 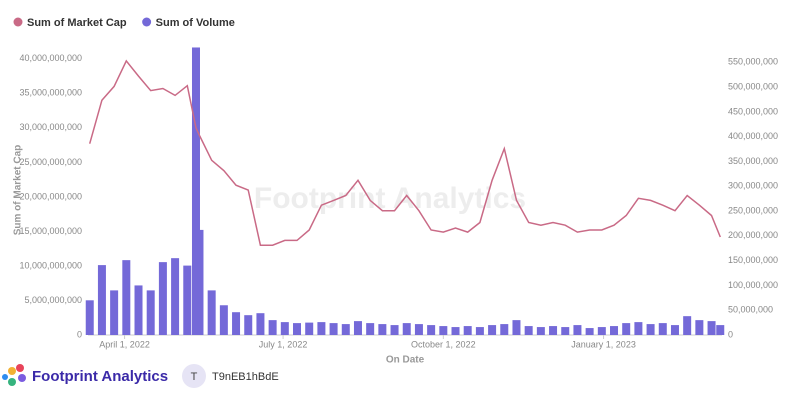 I want to click on brand: Footprint Analytics, so click(x=100, y=376).